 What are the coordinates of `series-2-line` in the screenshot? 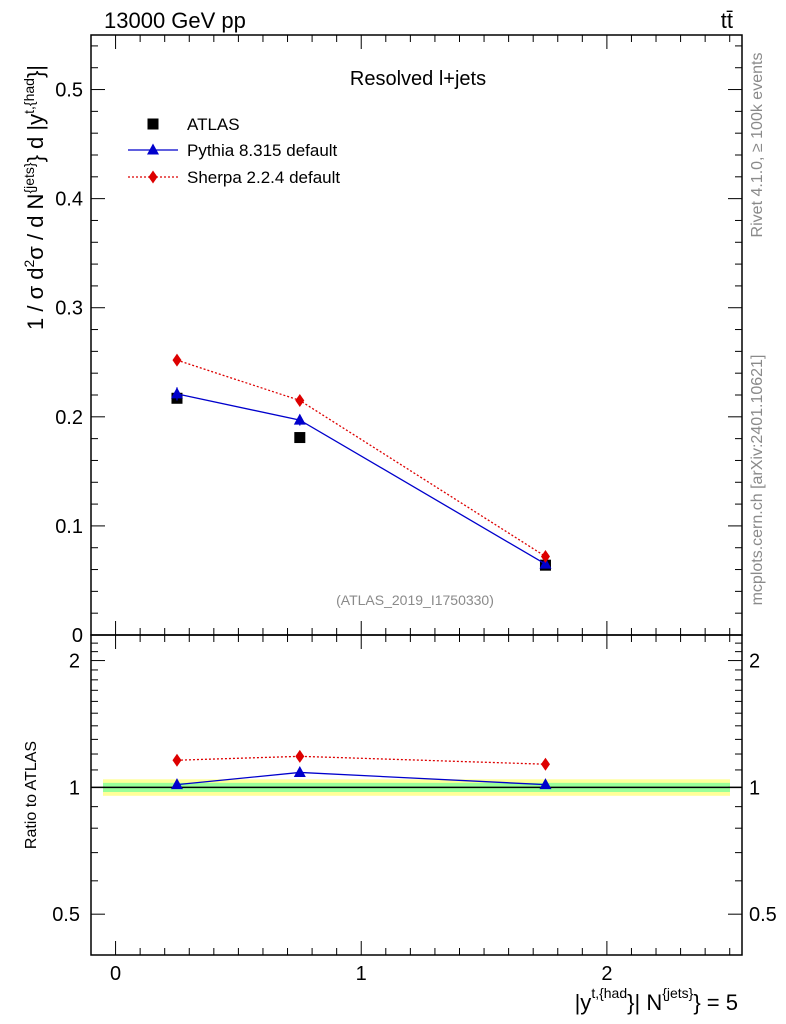 It's located at (361, 458).